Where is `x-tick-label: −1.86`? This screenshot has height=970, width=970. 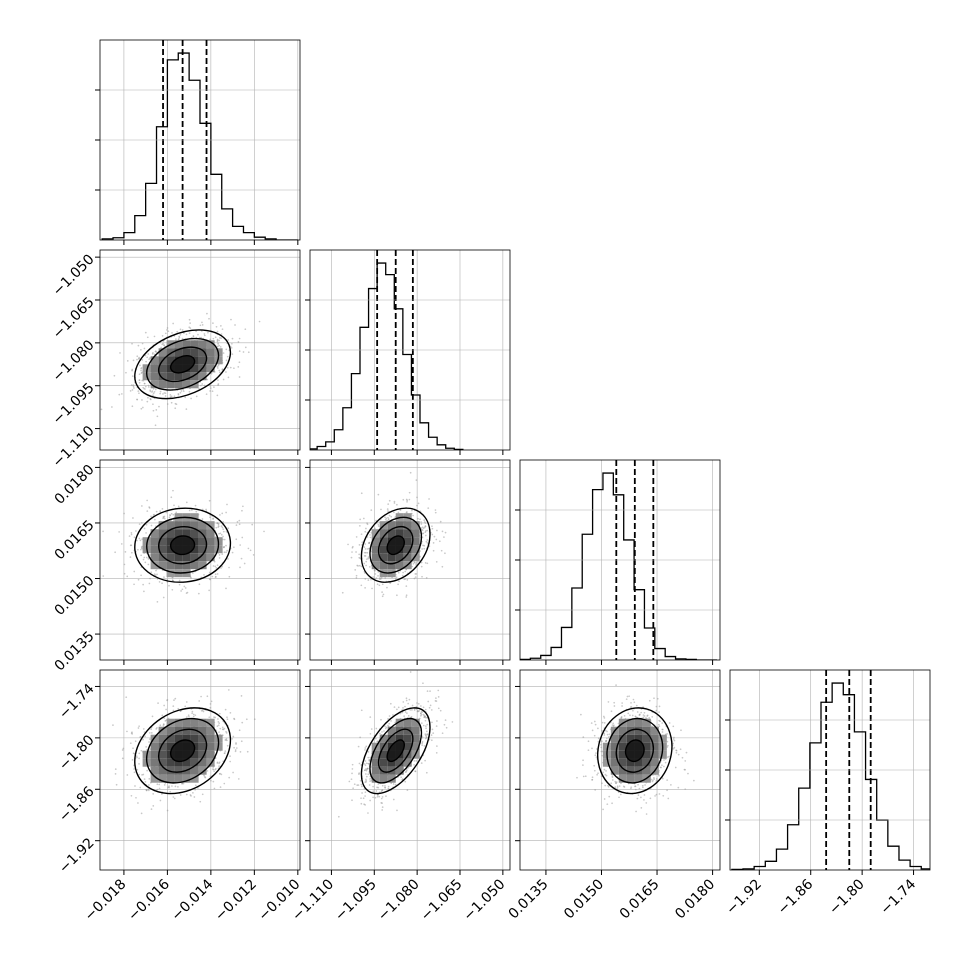 x-tick-label: −1.86 is located at coordinates (796, 897).